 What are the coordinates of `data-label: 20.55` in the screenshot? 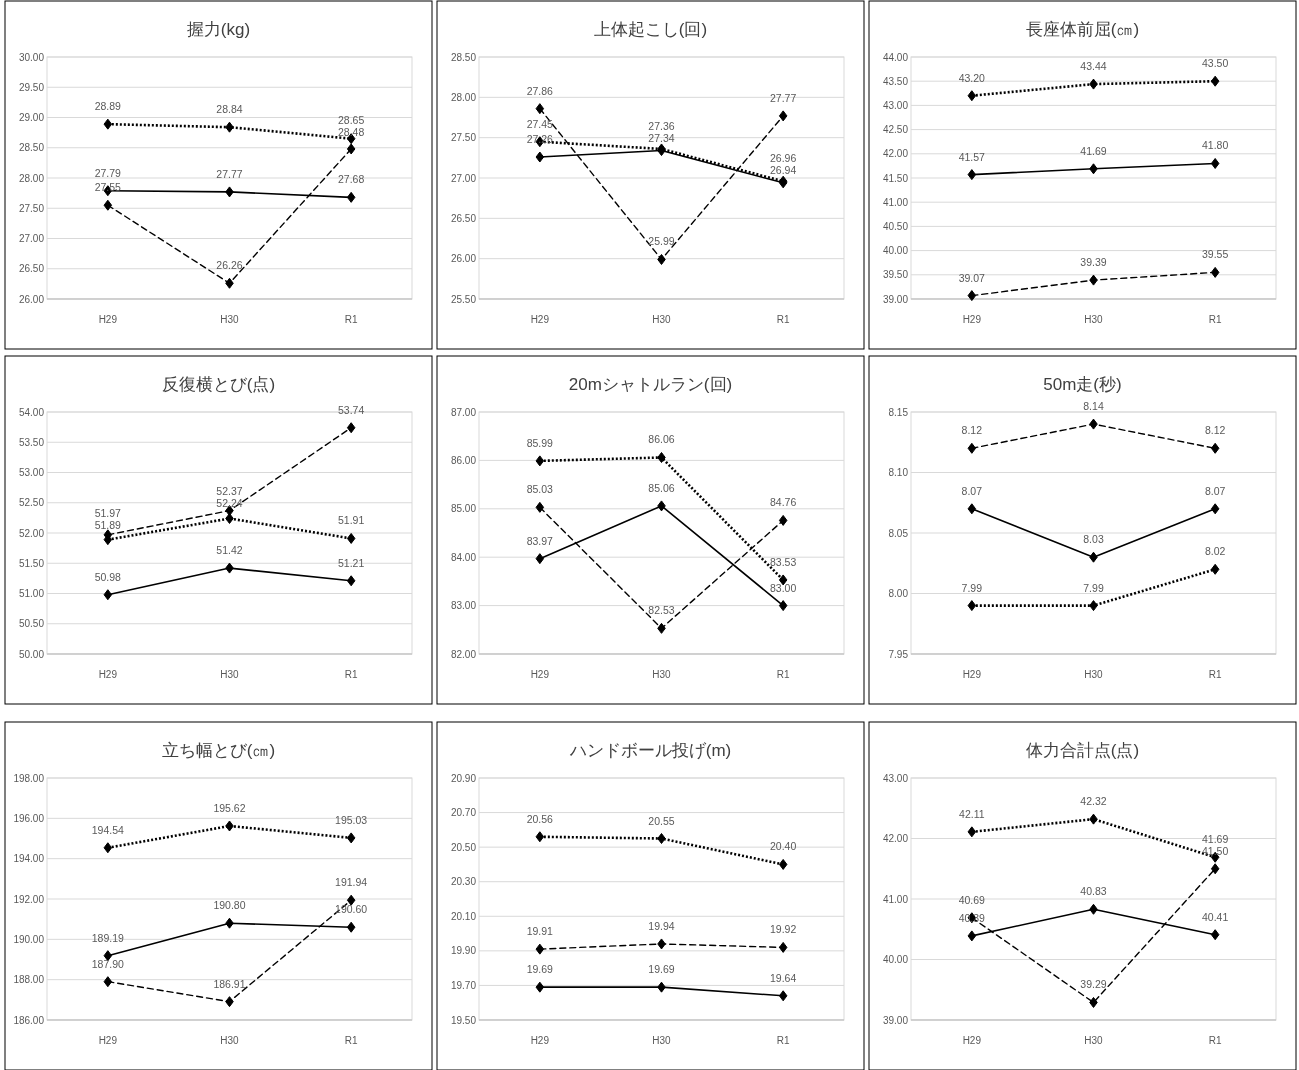 It's located at (661, 820).